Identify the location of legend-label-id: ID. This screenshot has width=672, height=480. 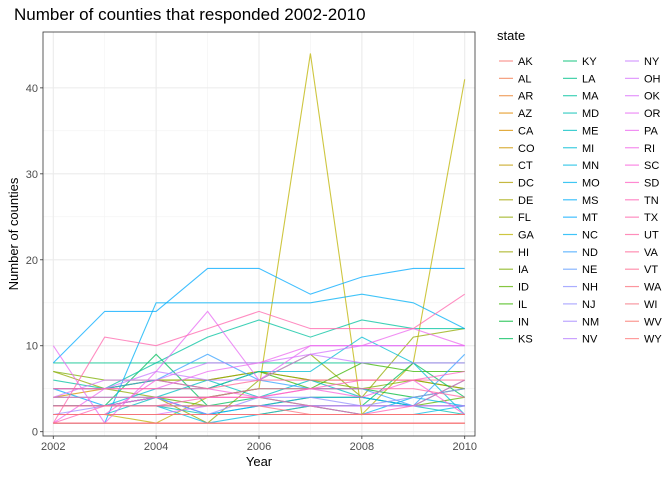
(523, 288).